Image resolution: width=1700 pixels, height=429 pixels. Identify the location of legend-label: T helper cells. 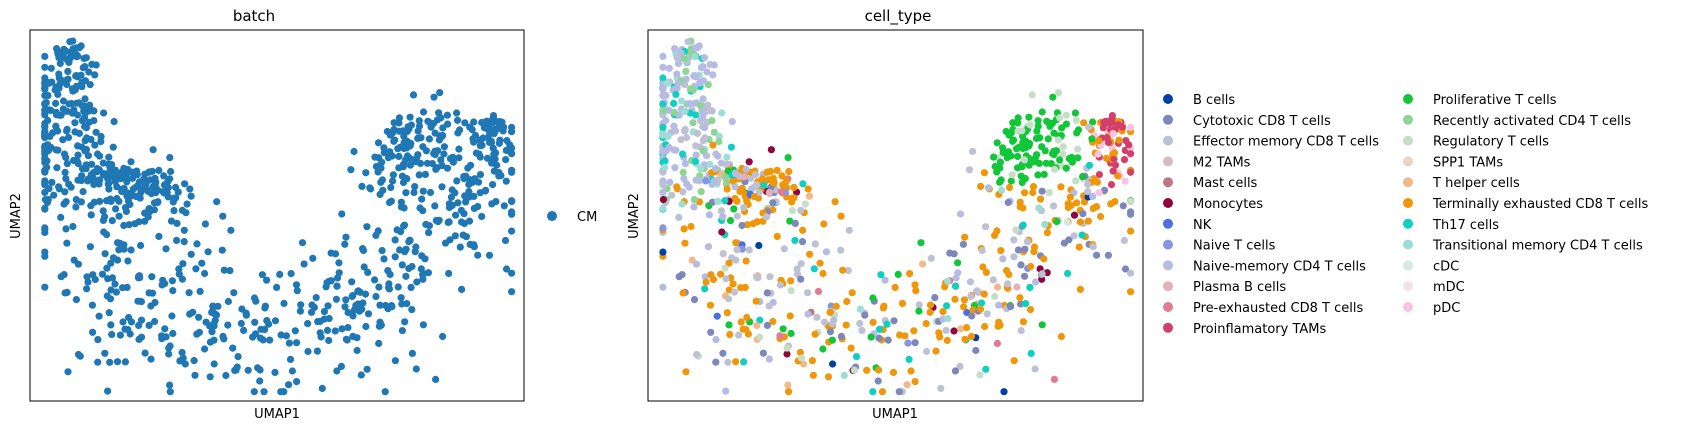
(1476, 183).